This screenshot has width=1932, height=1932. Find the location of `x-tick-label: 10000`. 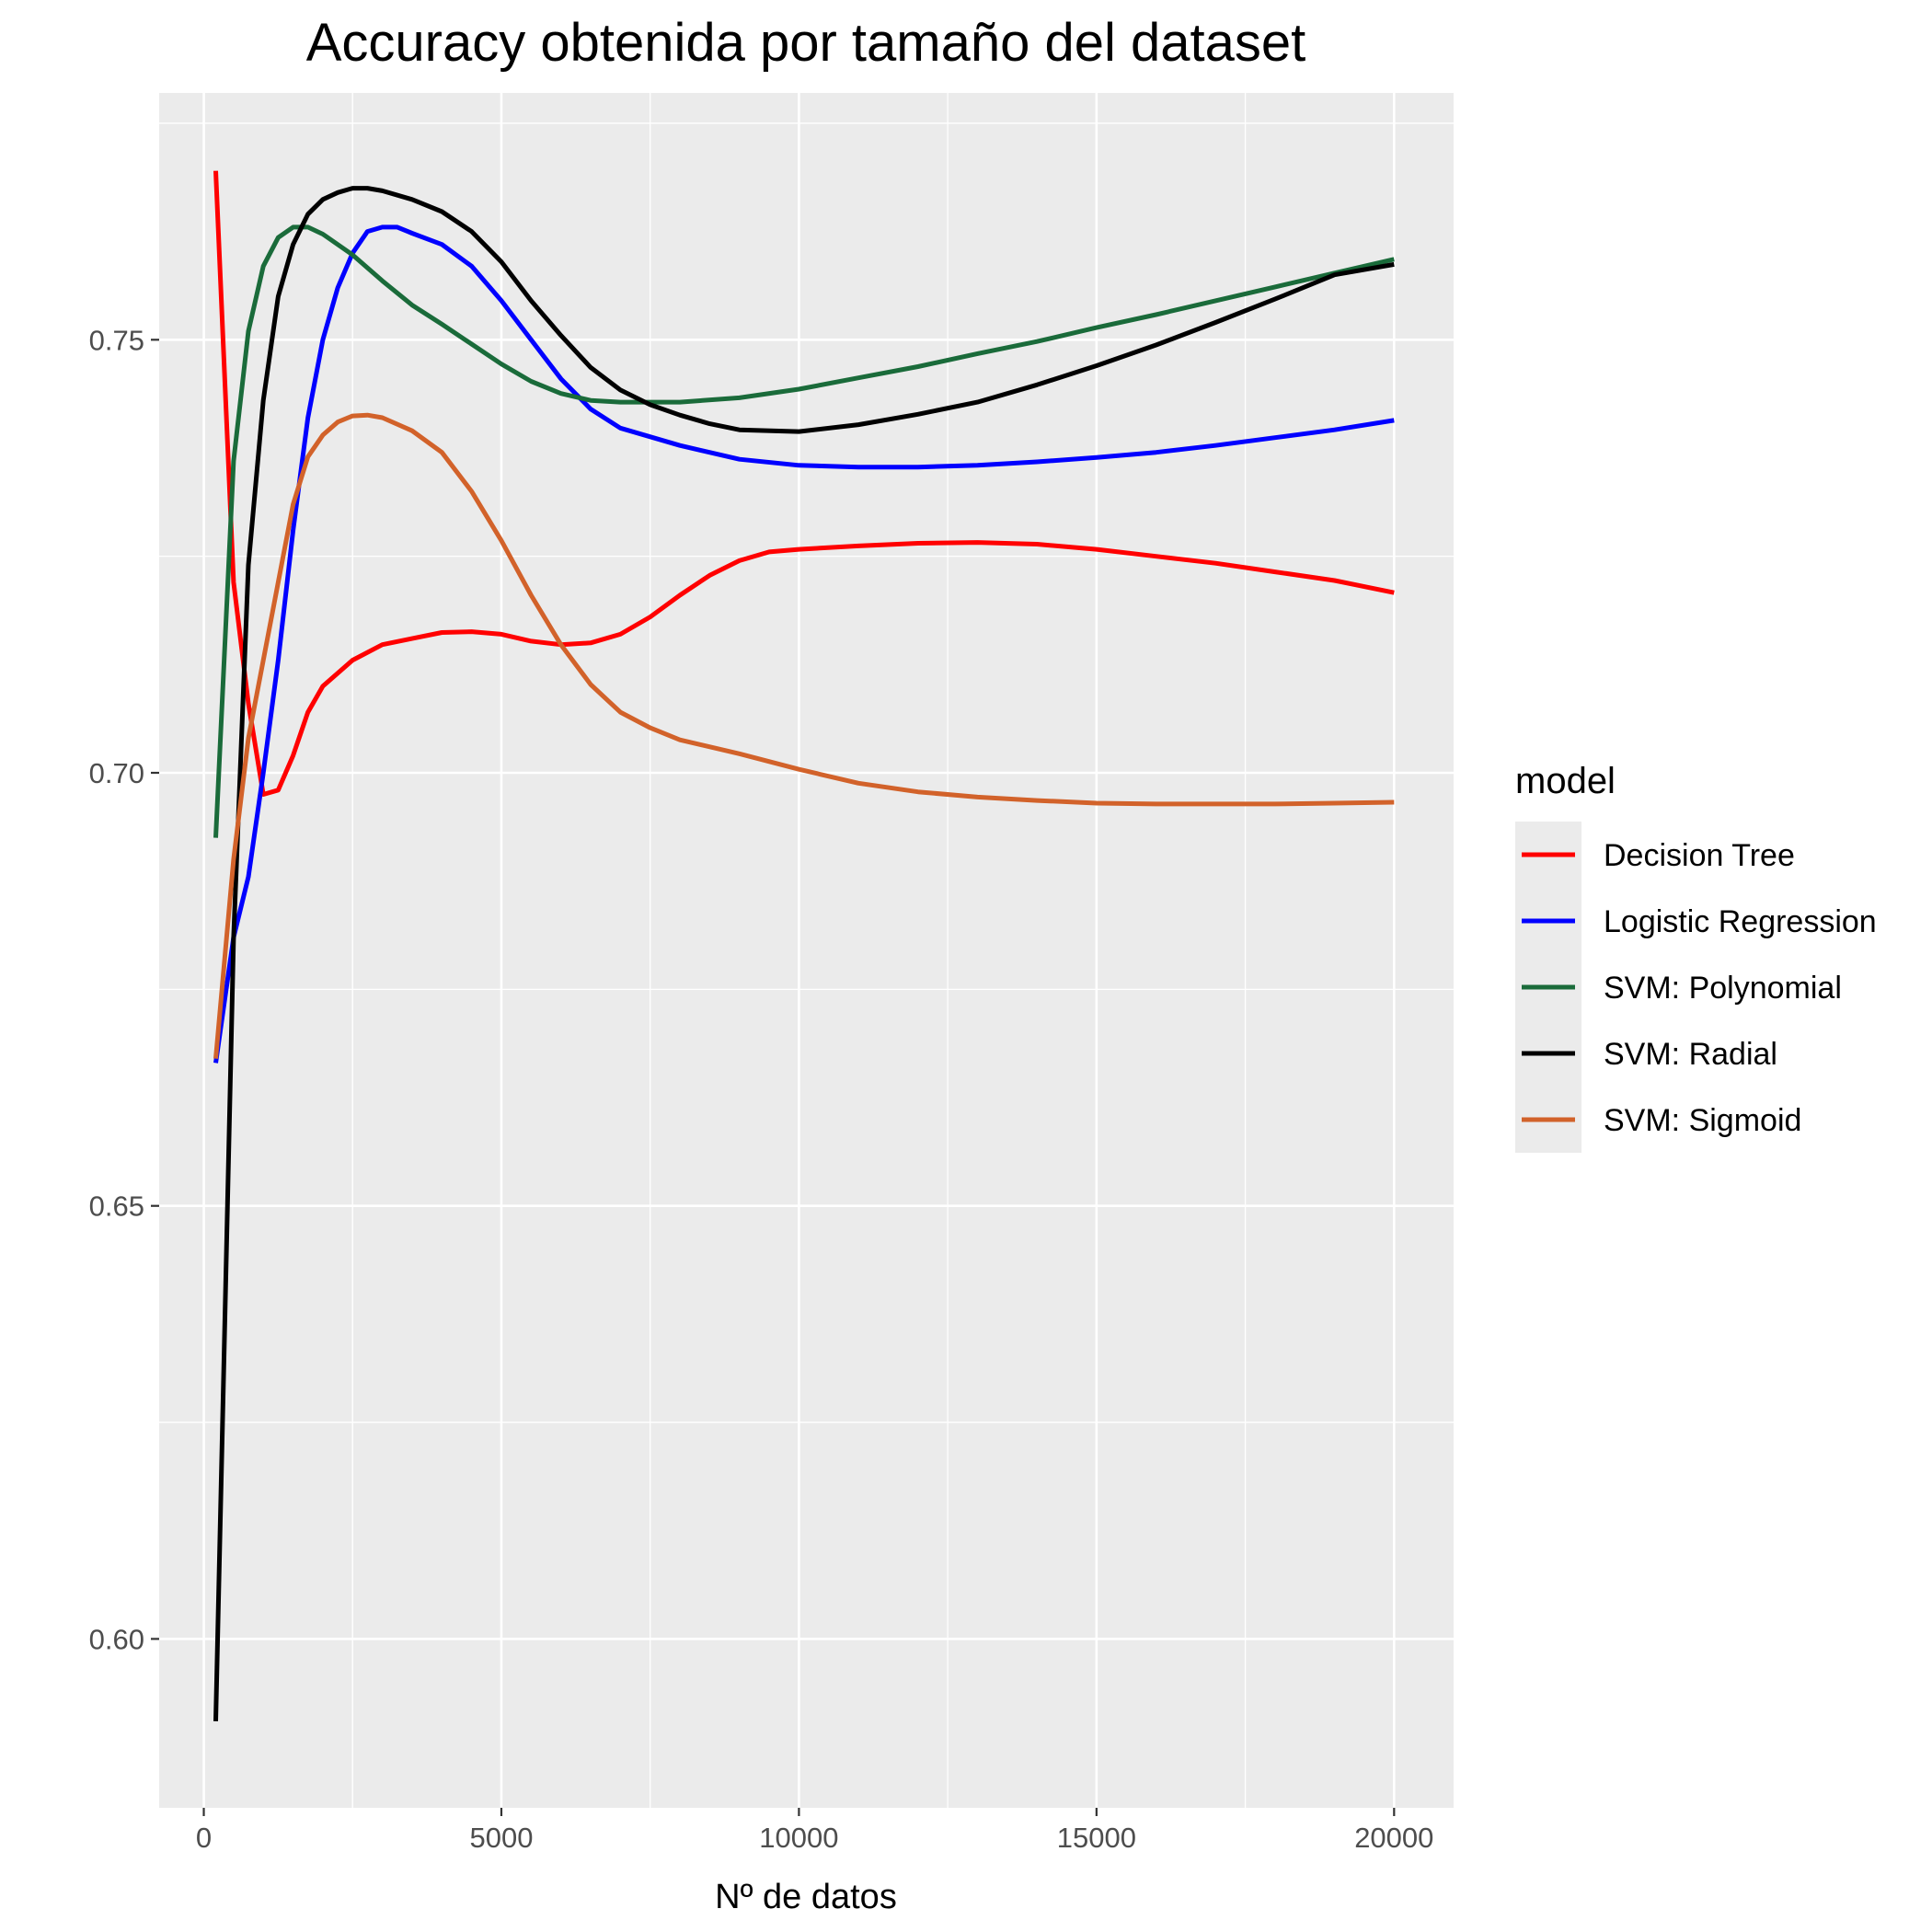

x-tick-label: 10000 is located at coordinates (798, 1838).